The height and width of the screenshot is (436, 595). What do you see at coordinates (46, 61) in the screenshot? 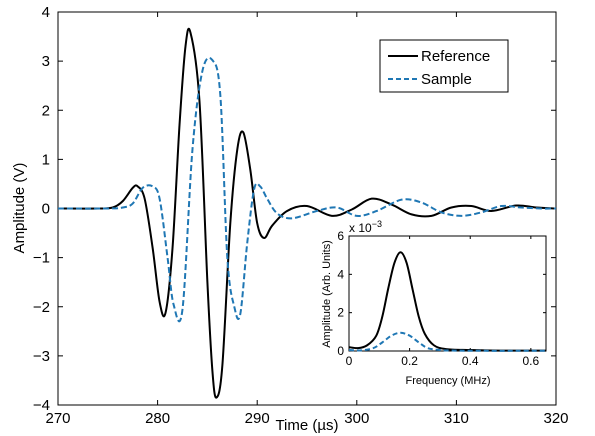
I see `main-y-tick-label: 3` at bounding box center [46, 61].